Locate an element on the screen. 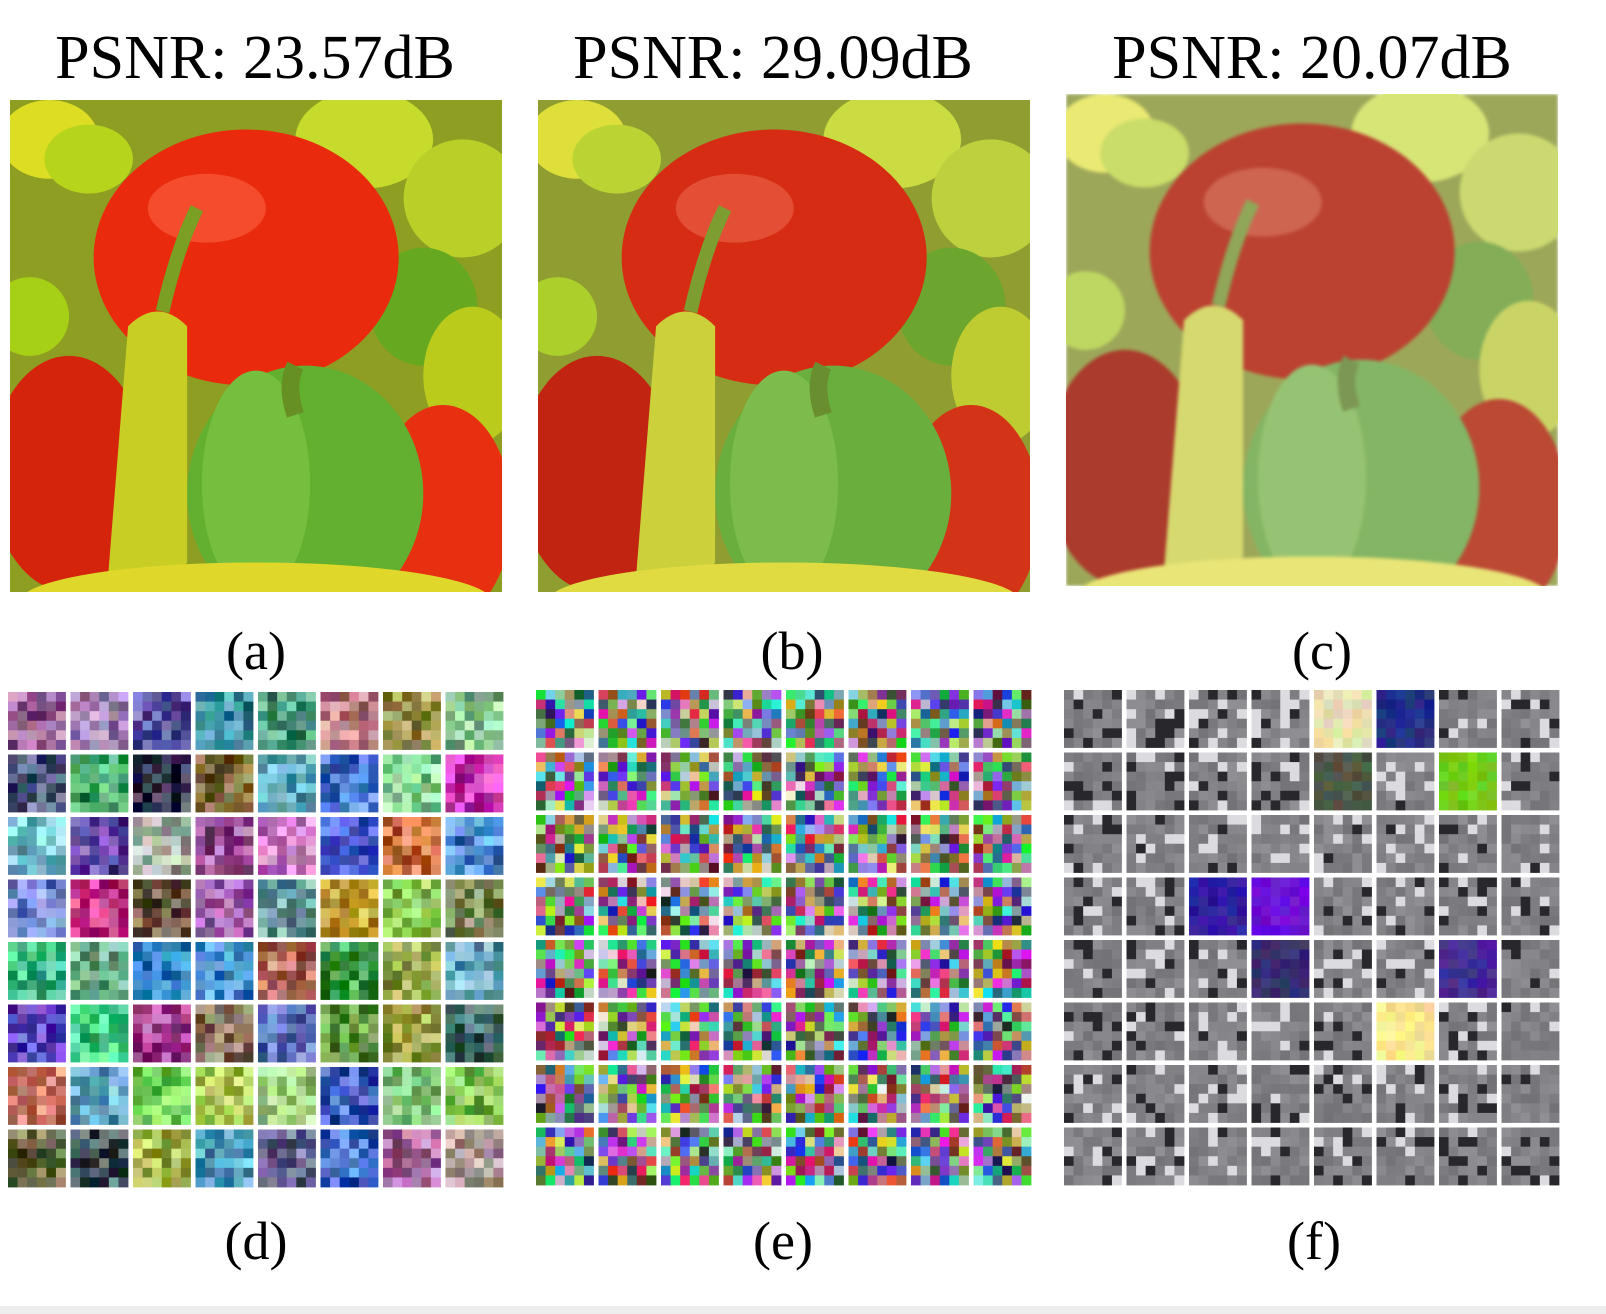 Image resolution: width=1606 pixels, height=1314 pixels. panel-c-psnr-title: PSNR: 20.07dB is located at coordinates (1312, 58).